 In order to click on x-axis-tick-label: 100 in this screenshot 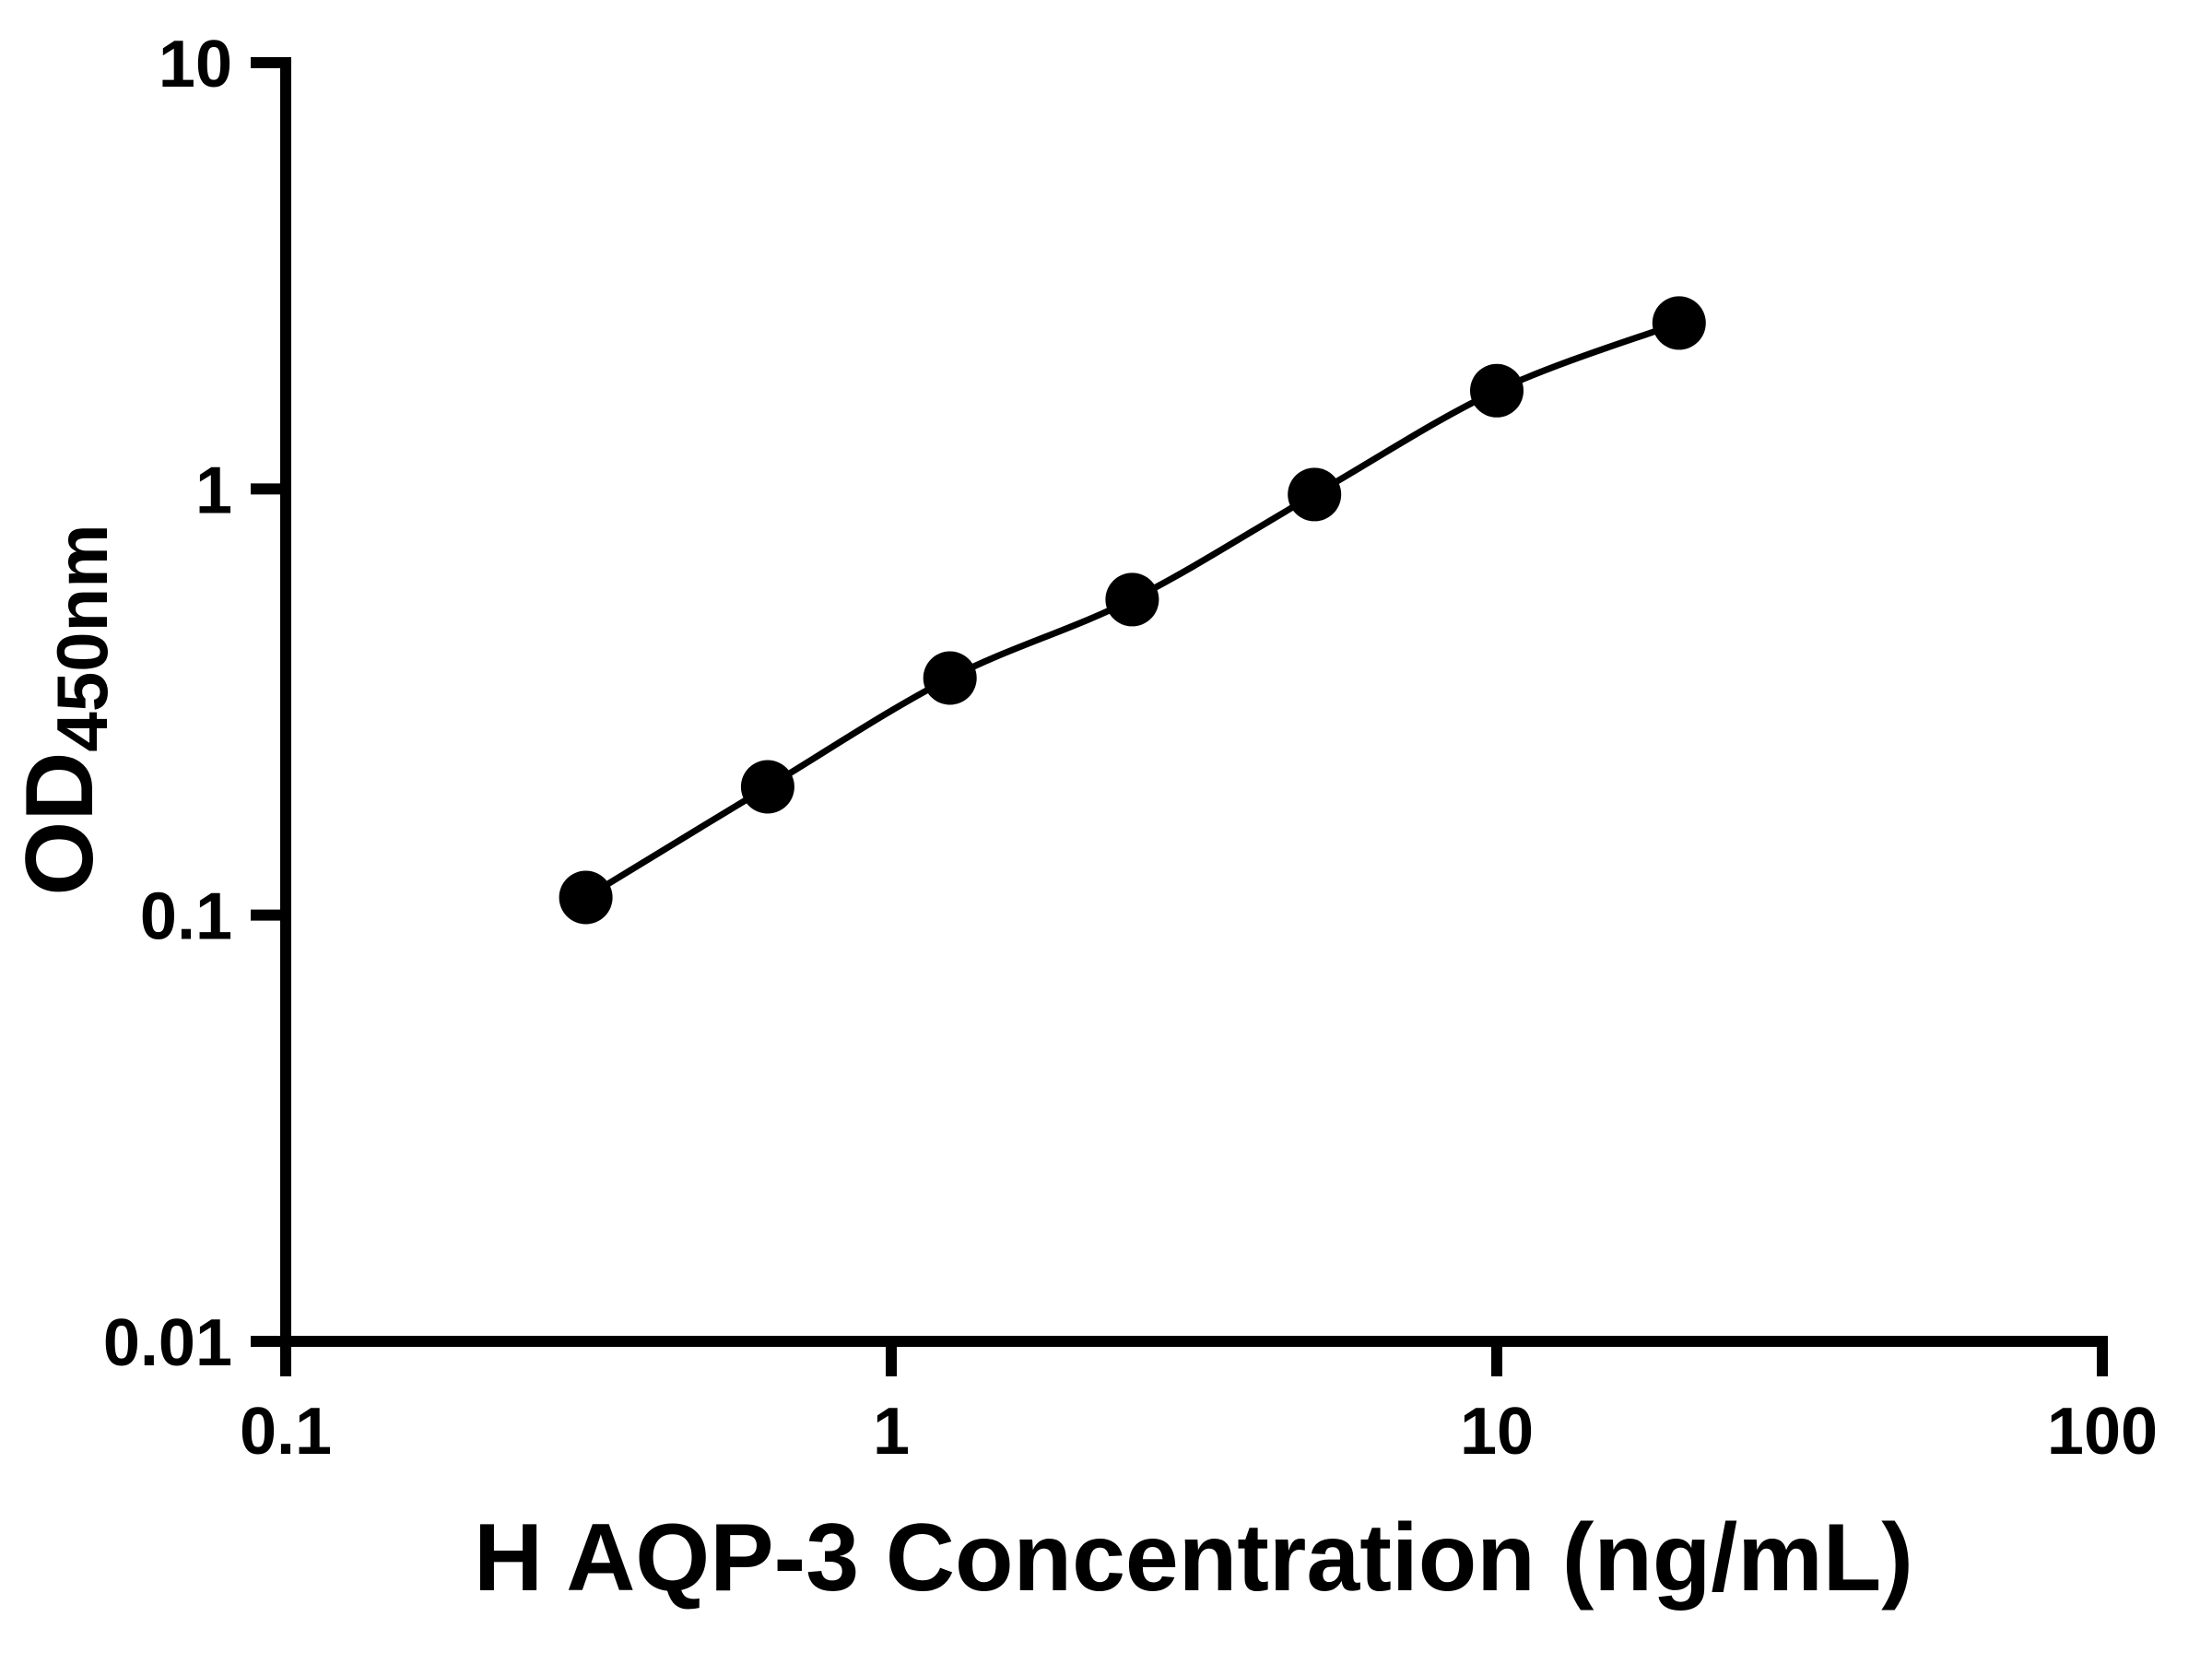, I will do `click(2102, 1432)`.